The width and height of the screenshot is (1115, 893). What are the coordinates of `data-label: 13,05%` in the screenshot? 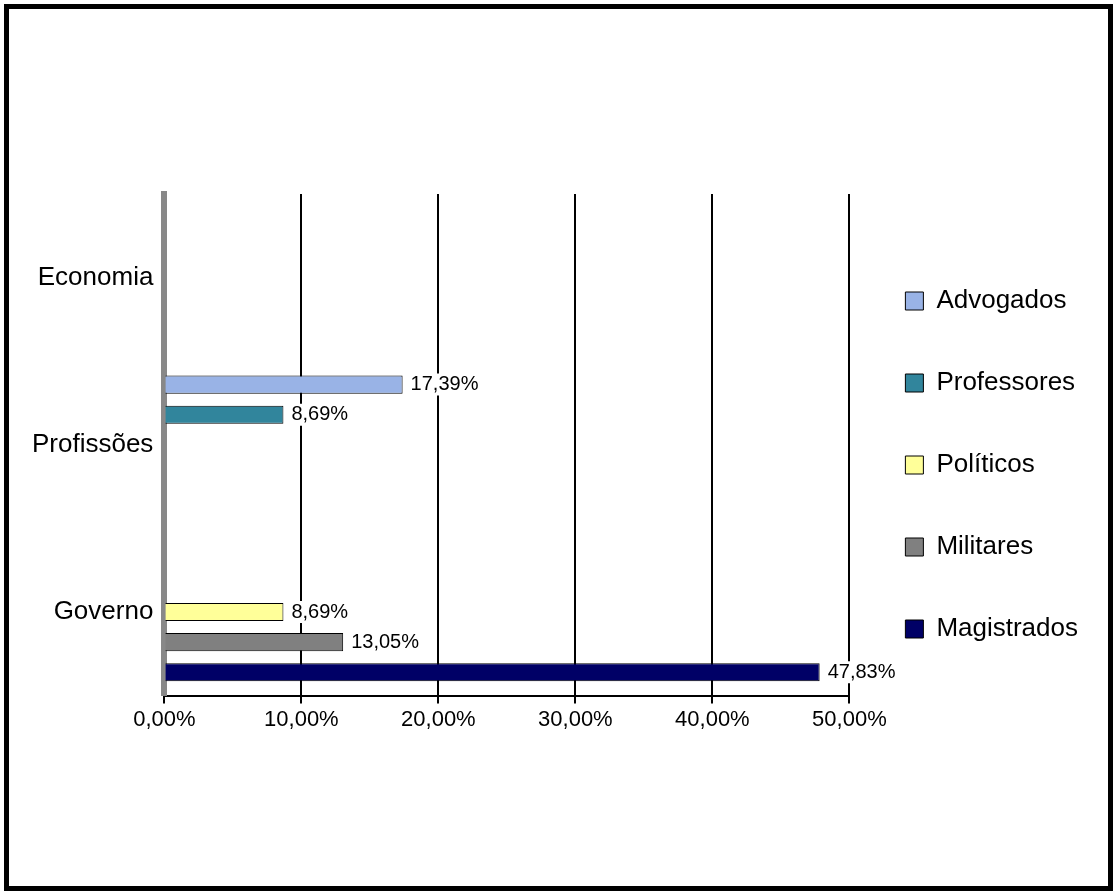 It's located at (385, 640).